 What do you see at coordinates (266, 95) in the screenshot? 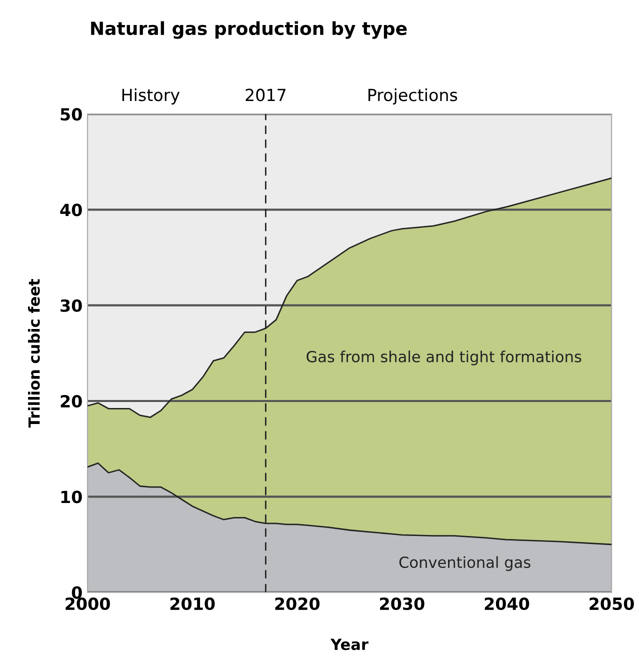
I see `ref-line-label: 2017` at bounding box center [266, 95].